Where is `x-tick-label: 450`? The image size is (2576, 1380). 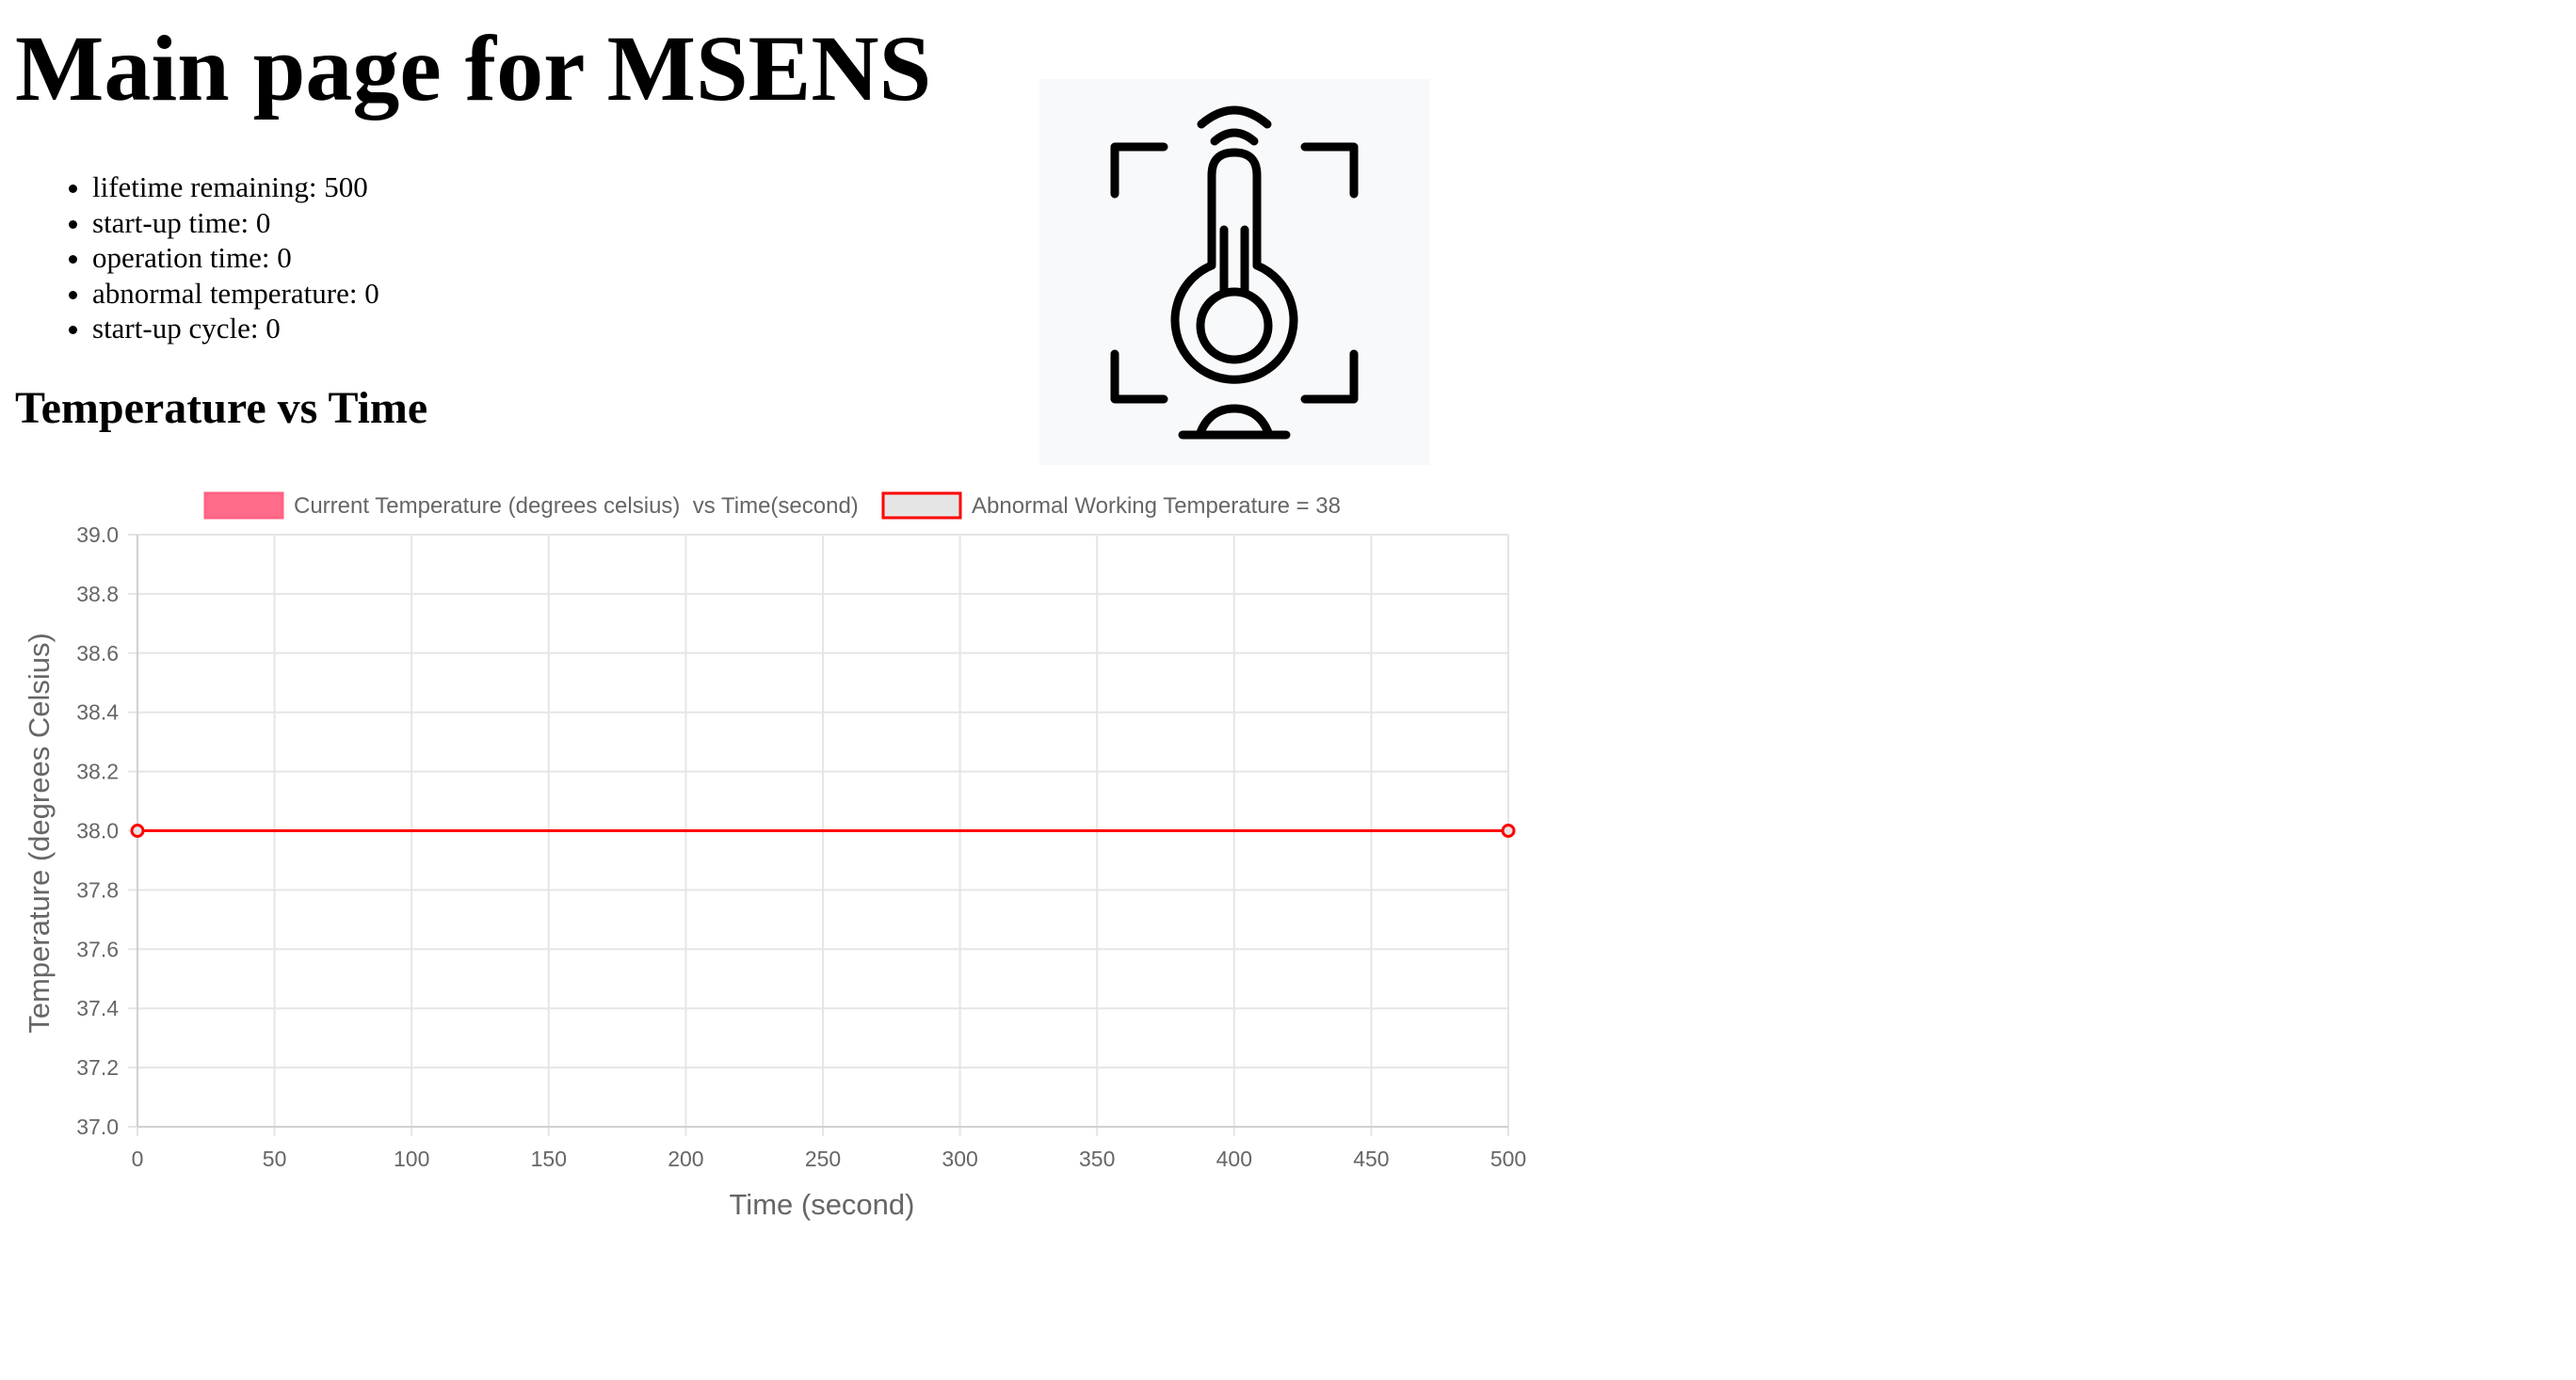
x-tick-label: 450 is located at coordinates (1371, 1159).